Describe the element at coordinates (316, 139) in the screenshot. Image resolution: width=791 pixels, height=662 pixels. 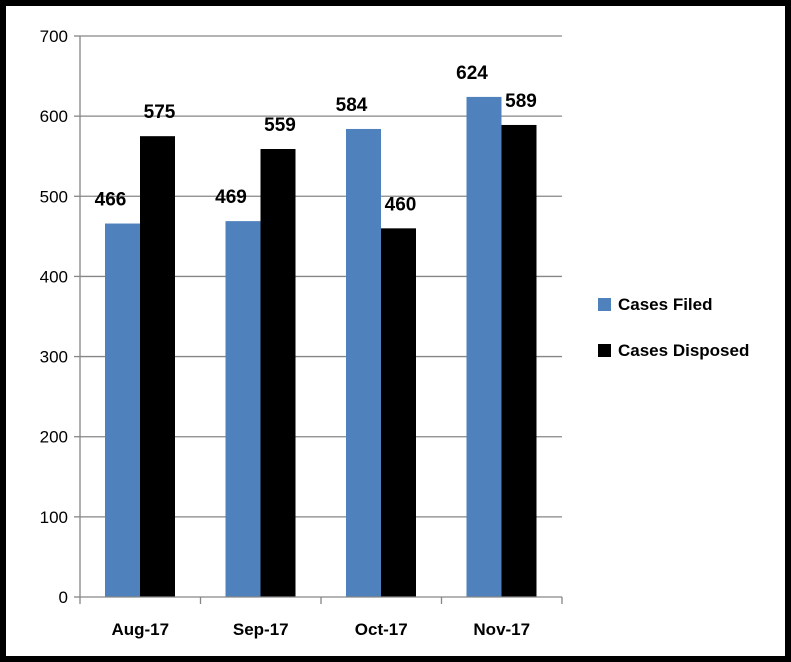
I see `data-labels: 466 575 469 559 584 460 624 589` at that location.